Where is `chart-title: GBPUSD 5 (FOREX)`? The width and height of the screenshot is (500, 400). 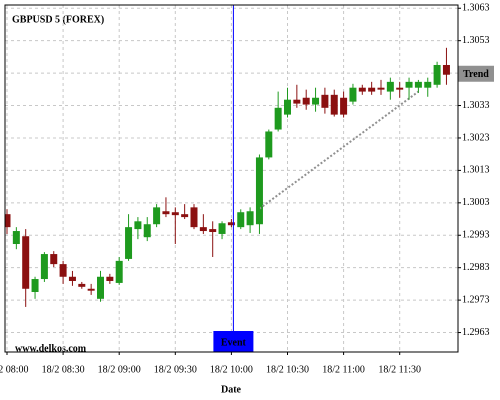 chart-title: GBPUSD 5 (FOREX) is located at coordinates (58, 19).